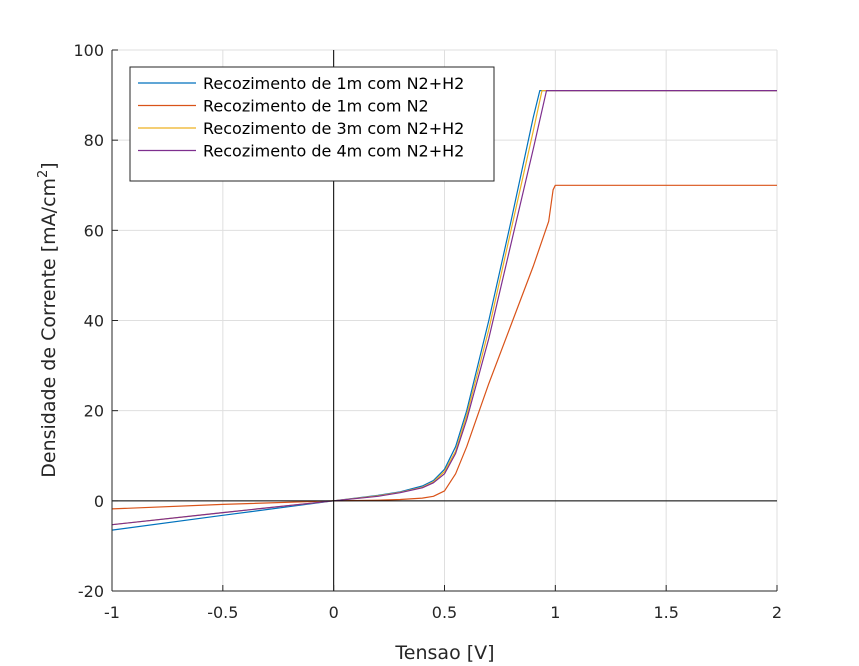  I want to click on legend-entry-2: Recozimento de 1m com N2, so click(316, 106).